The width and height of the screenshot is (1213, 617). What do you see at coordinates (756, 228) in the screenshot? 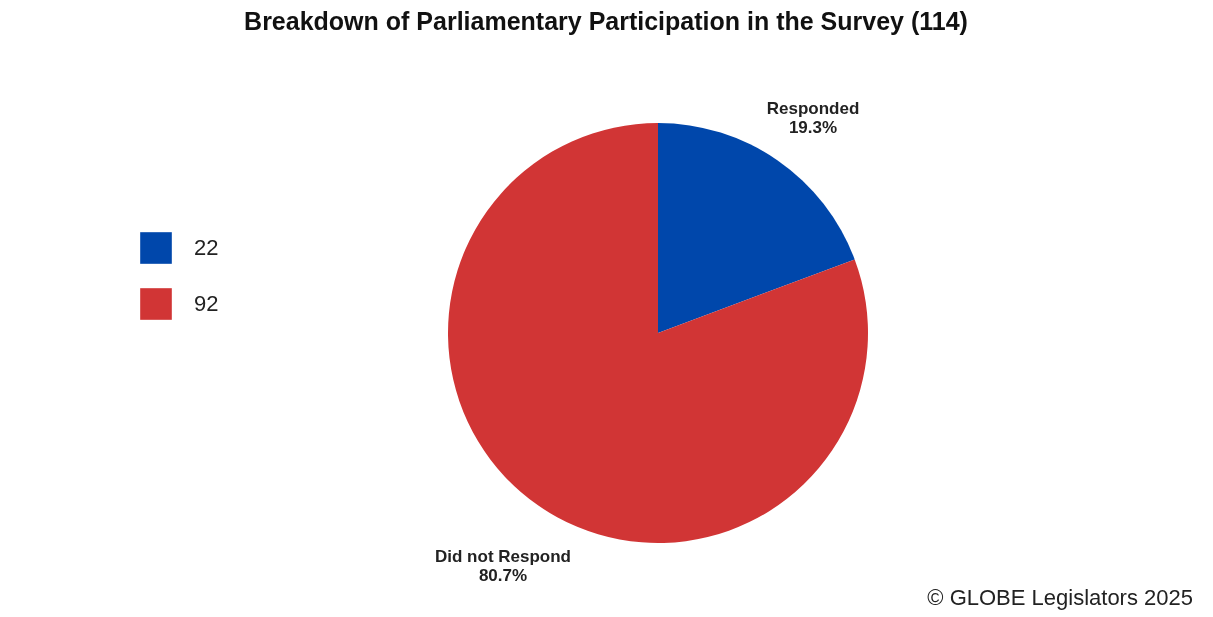
I see `pie-slice` at bounding box center [756, 228].